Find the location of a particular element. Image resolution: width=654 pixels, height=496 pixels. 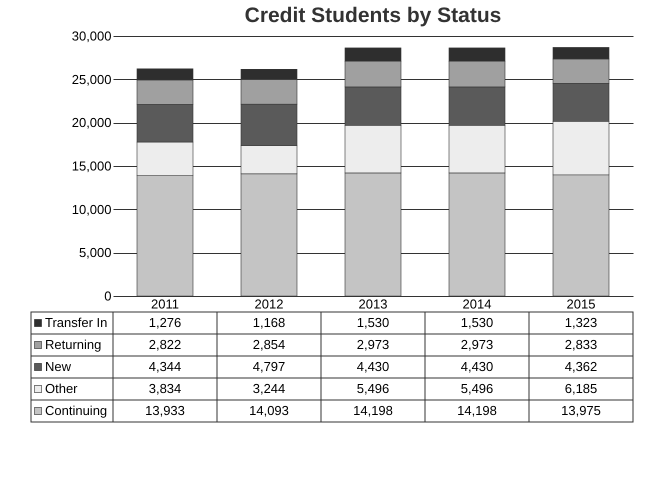

y-tick-label: 20,000 is located at coordinates (92, 122).